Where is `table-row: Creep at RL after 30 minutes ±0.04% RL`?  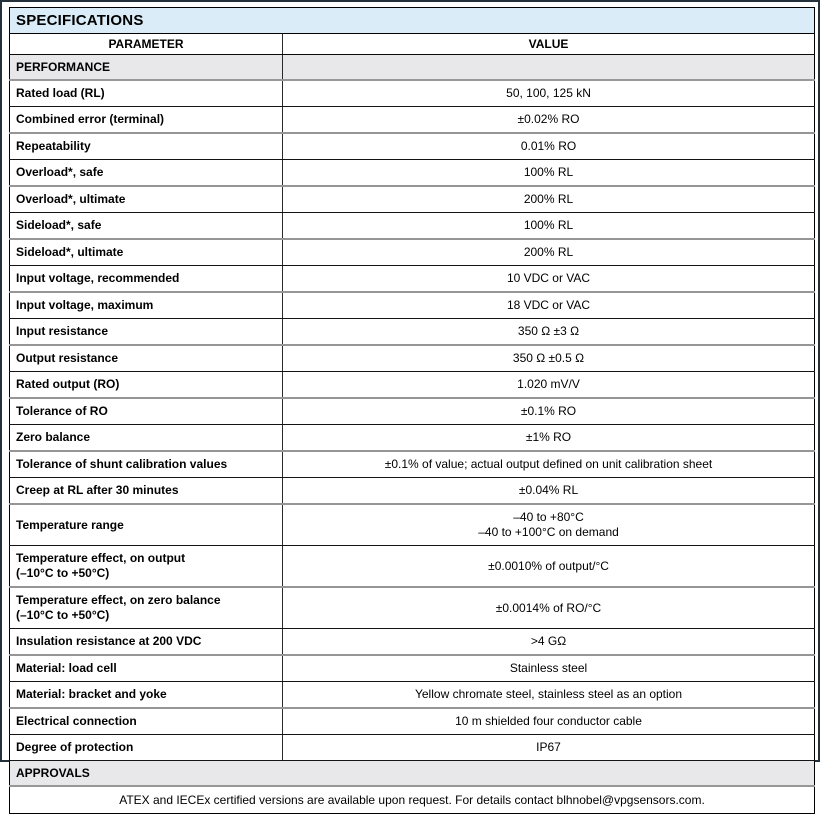 table-row: Creep at RL after 30 minutes ±0.04% RL is located at coordinates (412, 491).